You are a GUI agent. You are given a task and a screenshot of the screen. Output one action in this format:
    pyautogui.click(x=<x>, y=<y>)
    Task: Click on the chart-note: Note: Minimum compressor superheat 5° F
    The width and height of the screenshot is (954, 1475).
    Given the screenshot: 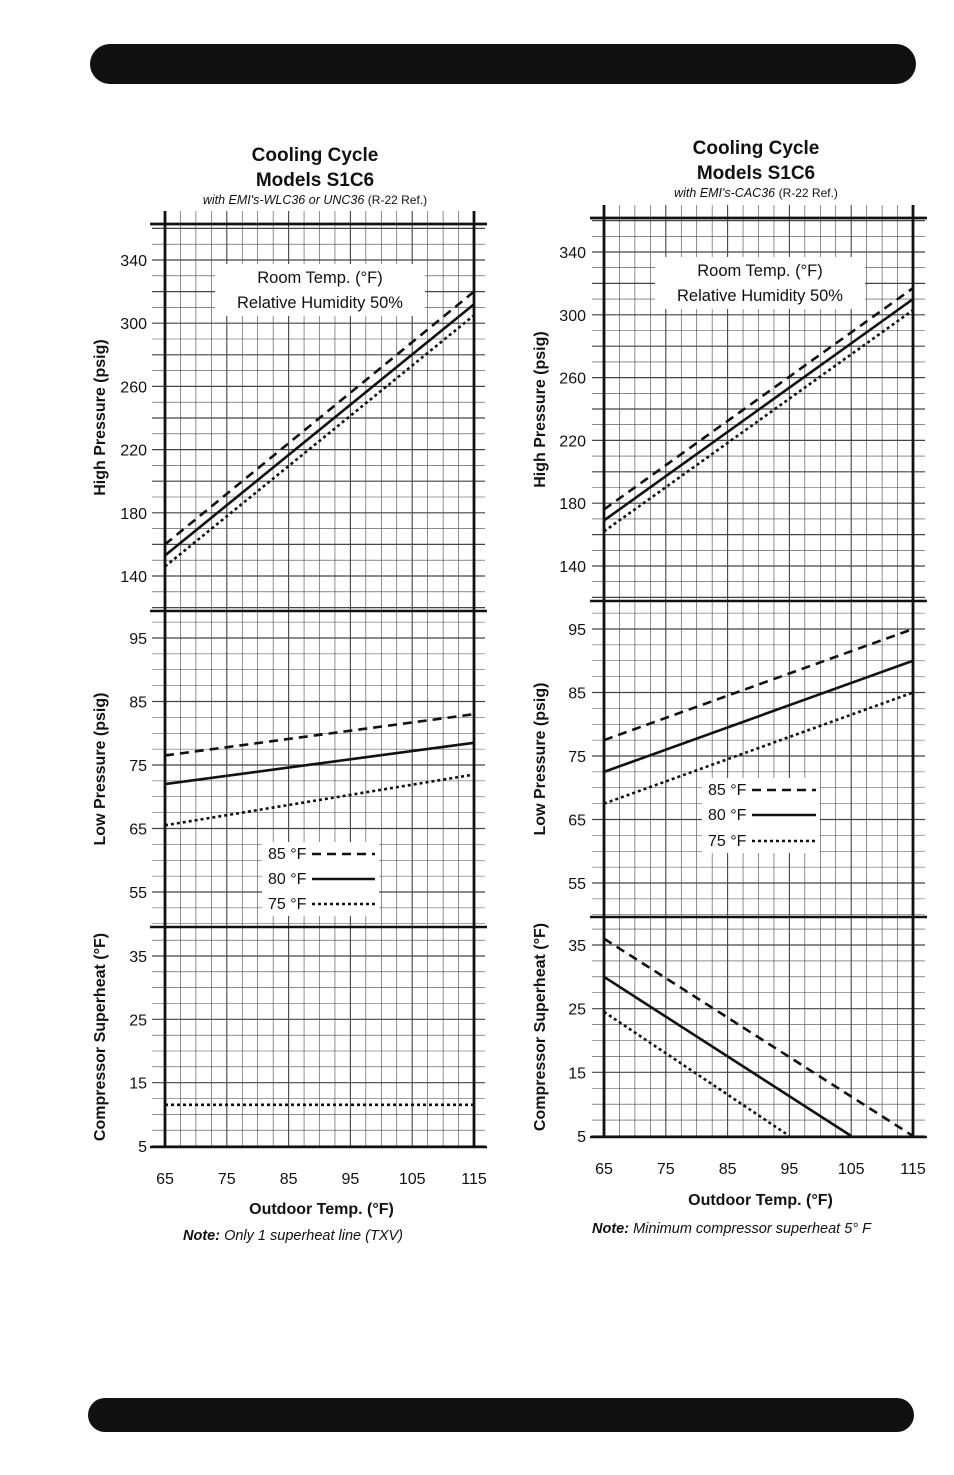 What is the action you would take?
    pyautogui.click(x=732, y=1229)
    